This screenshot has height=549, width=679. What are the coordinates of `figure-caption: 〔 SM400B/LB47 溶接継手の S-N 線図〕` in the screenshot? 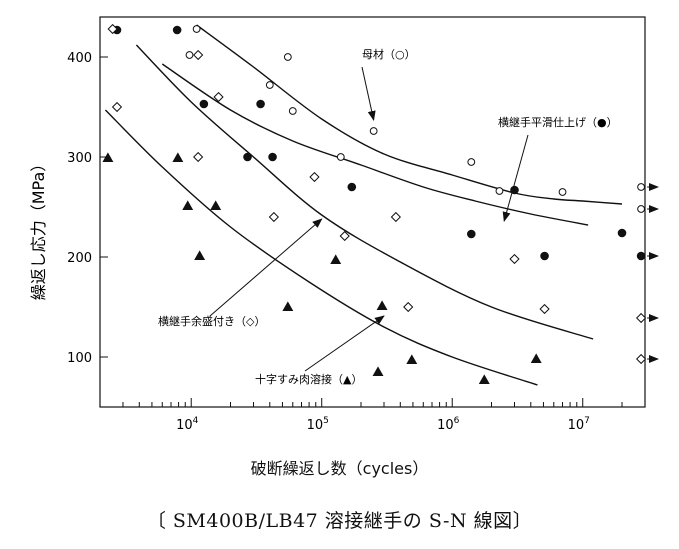 It's located at (339, 521).